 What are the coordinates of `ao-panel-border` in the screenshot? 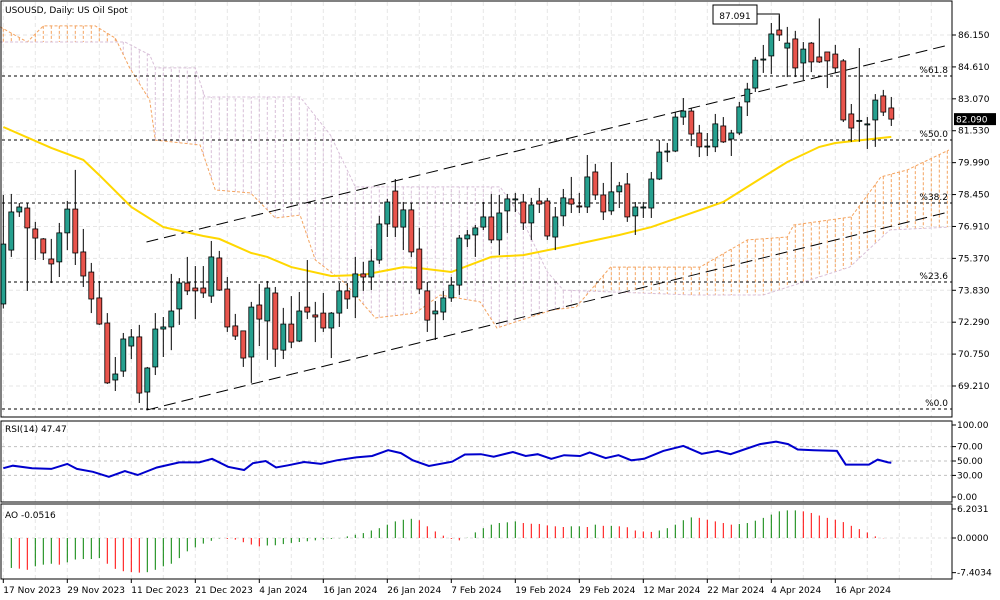 It's located at (476, 541).